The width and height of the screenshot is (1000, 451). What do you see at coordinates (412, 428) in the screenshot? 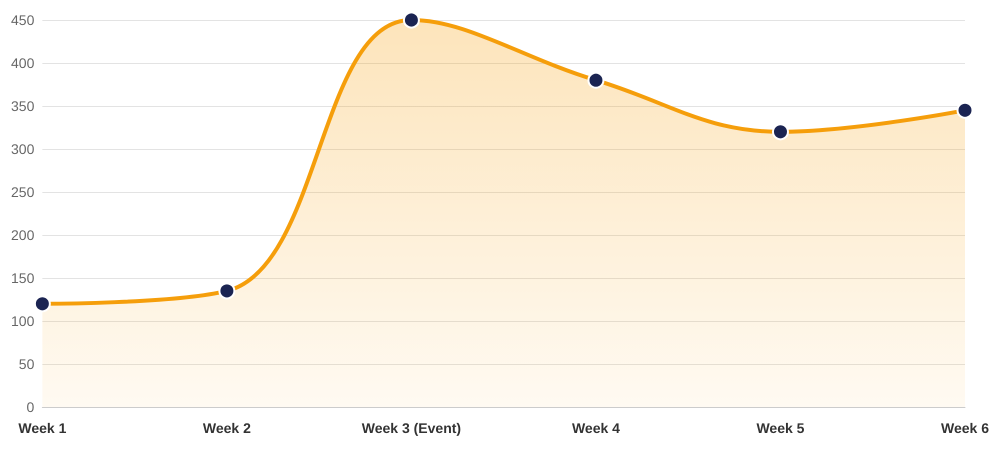
I see `x-tick-label: Week 3 (Event)` at bounding box center [412, 428].